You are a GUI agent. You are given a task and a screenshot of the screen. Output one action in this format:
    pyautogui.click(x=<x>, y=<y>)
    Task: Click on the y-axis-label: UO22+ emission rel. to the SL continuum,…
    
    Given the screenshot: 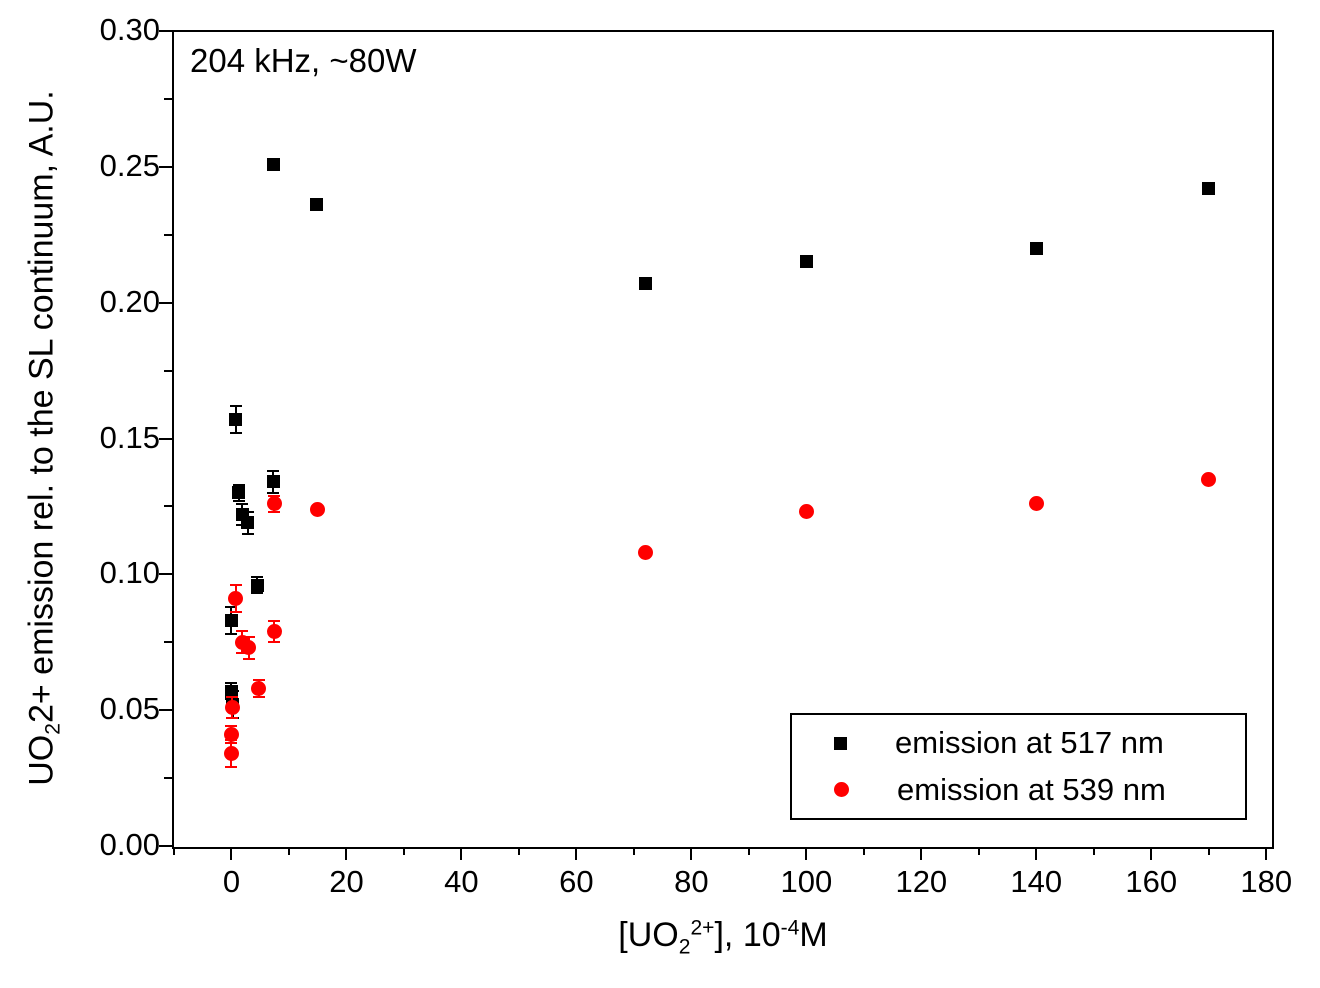 What is the action you would take?
    pyautogui.click(x=43, y=438)
    